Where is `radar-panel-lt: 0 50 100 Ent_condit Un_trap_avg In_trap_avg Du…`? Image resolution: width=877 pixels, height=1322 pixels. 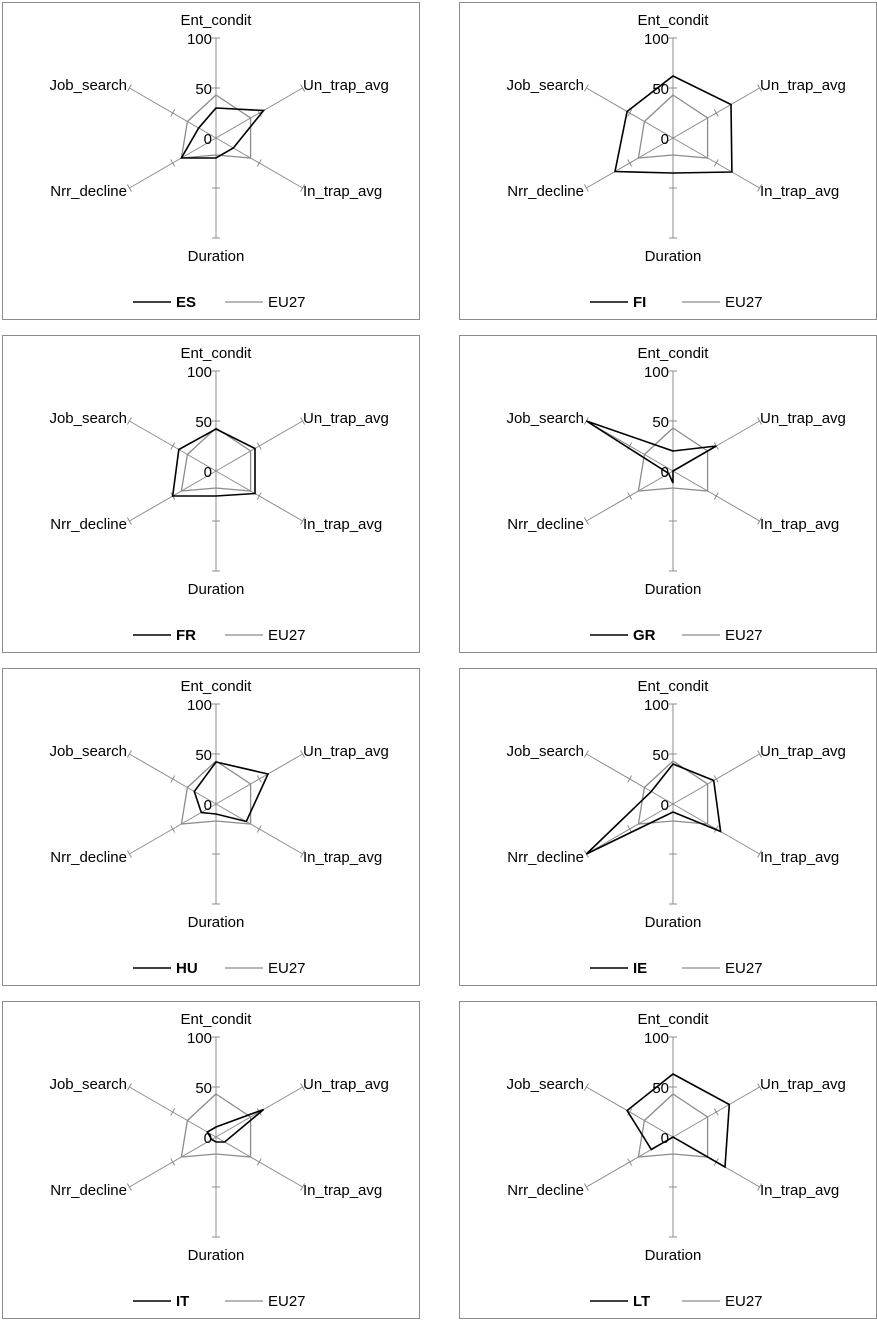
radar-panel-lt: 0 50 100 Ent_condit Un_trap_avg In_trap_avg Du… is located at coordinates (668, 1160).